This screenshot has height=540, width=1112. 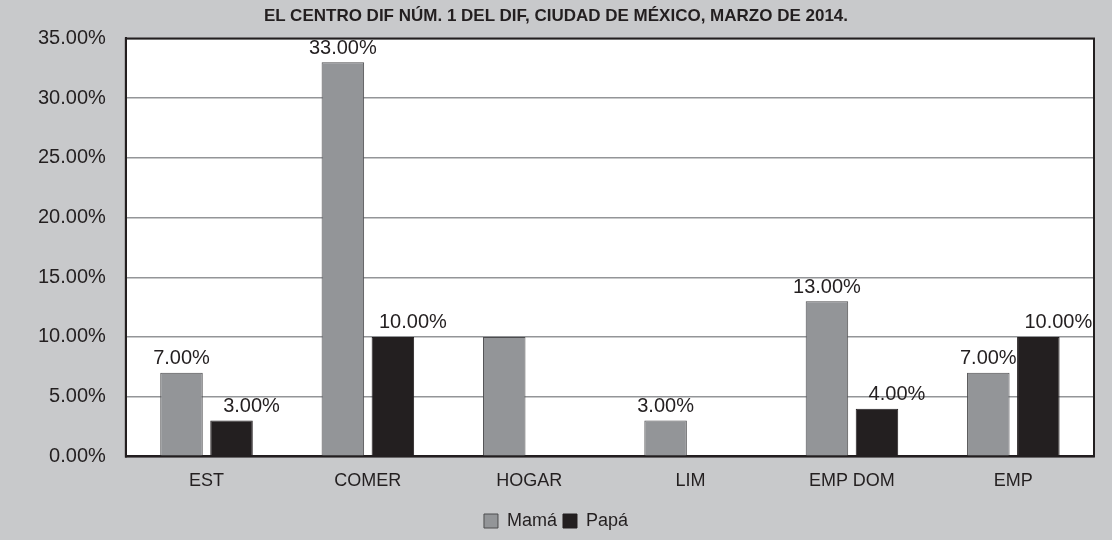 I want to click on y-tick-label: 20.00%, so click(x=72, y=216).